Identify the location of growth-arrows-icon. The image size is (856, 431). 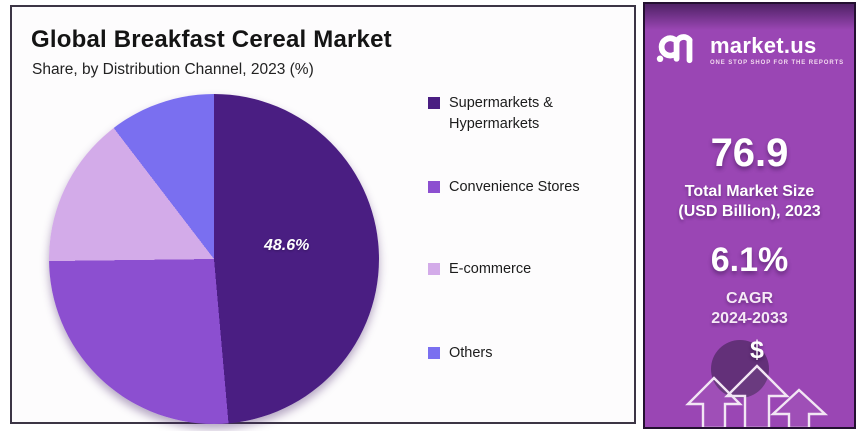
(757, 383).